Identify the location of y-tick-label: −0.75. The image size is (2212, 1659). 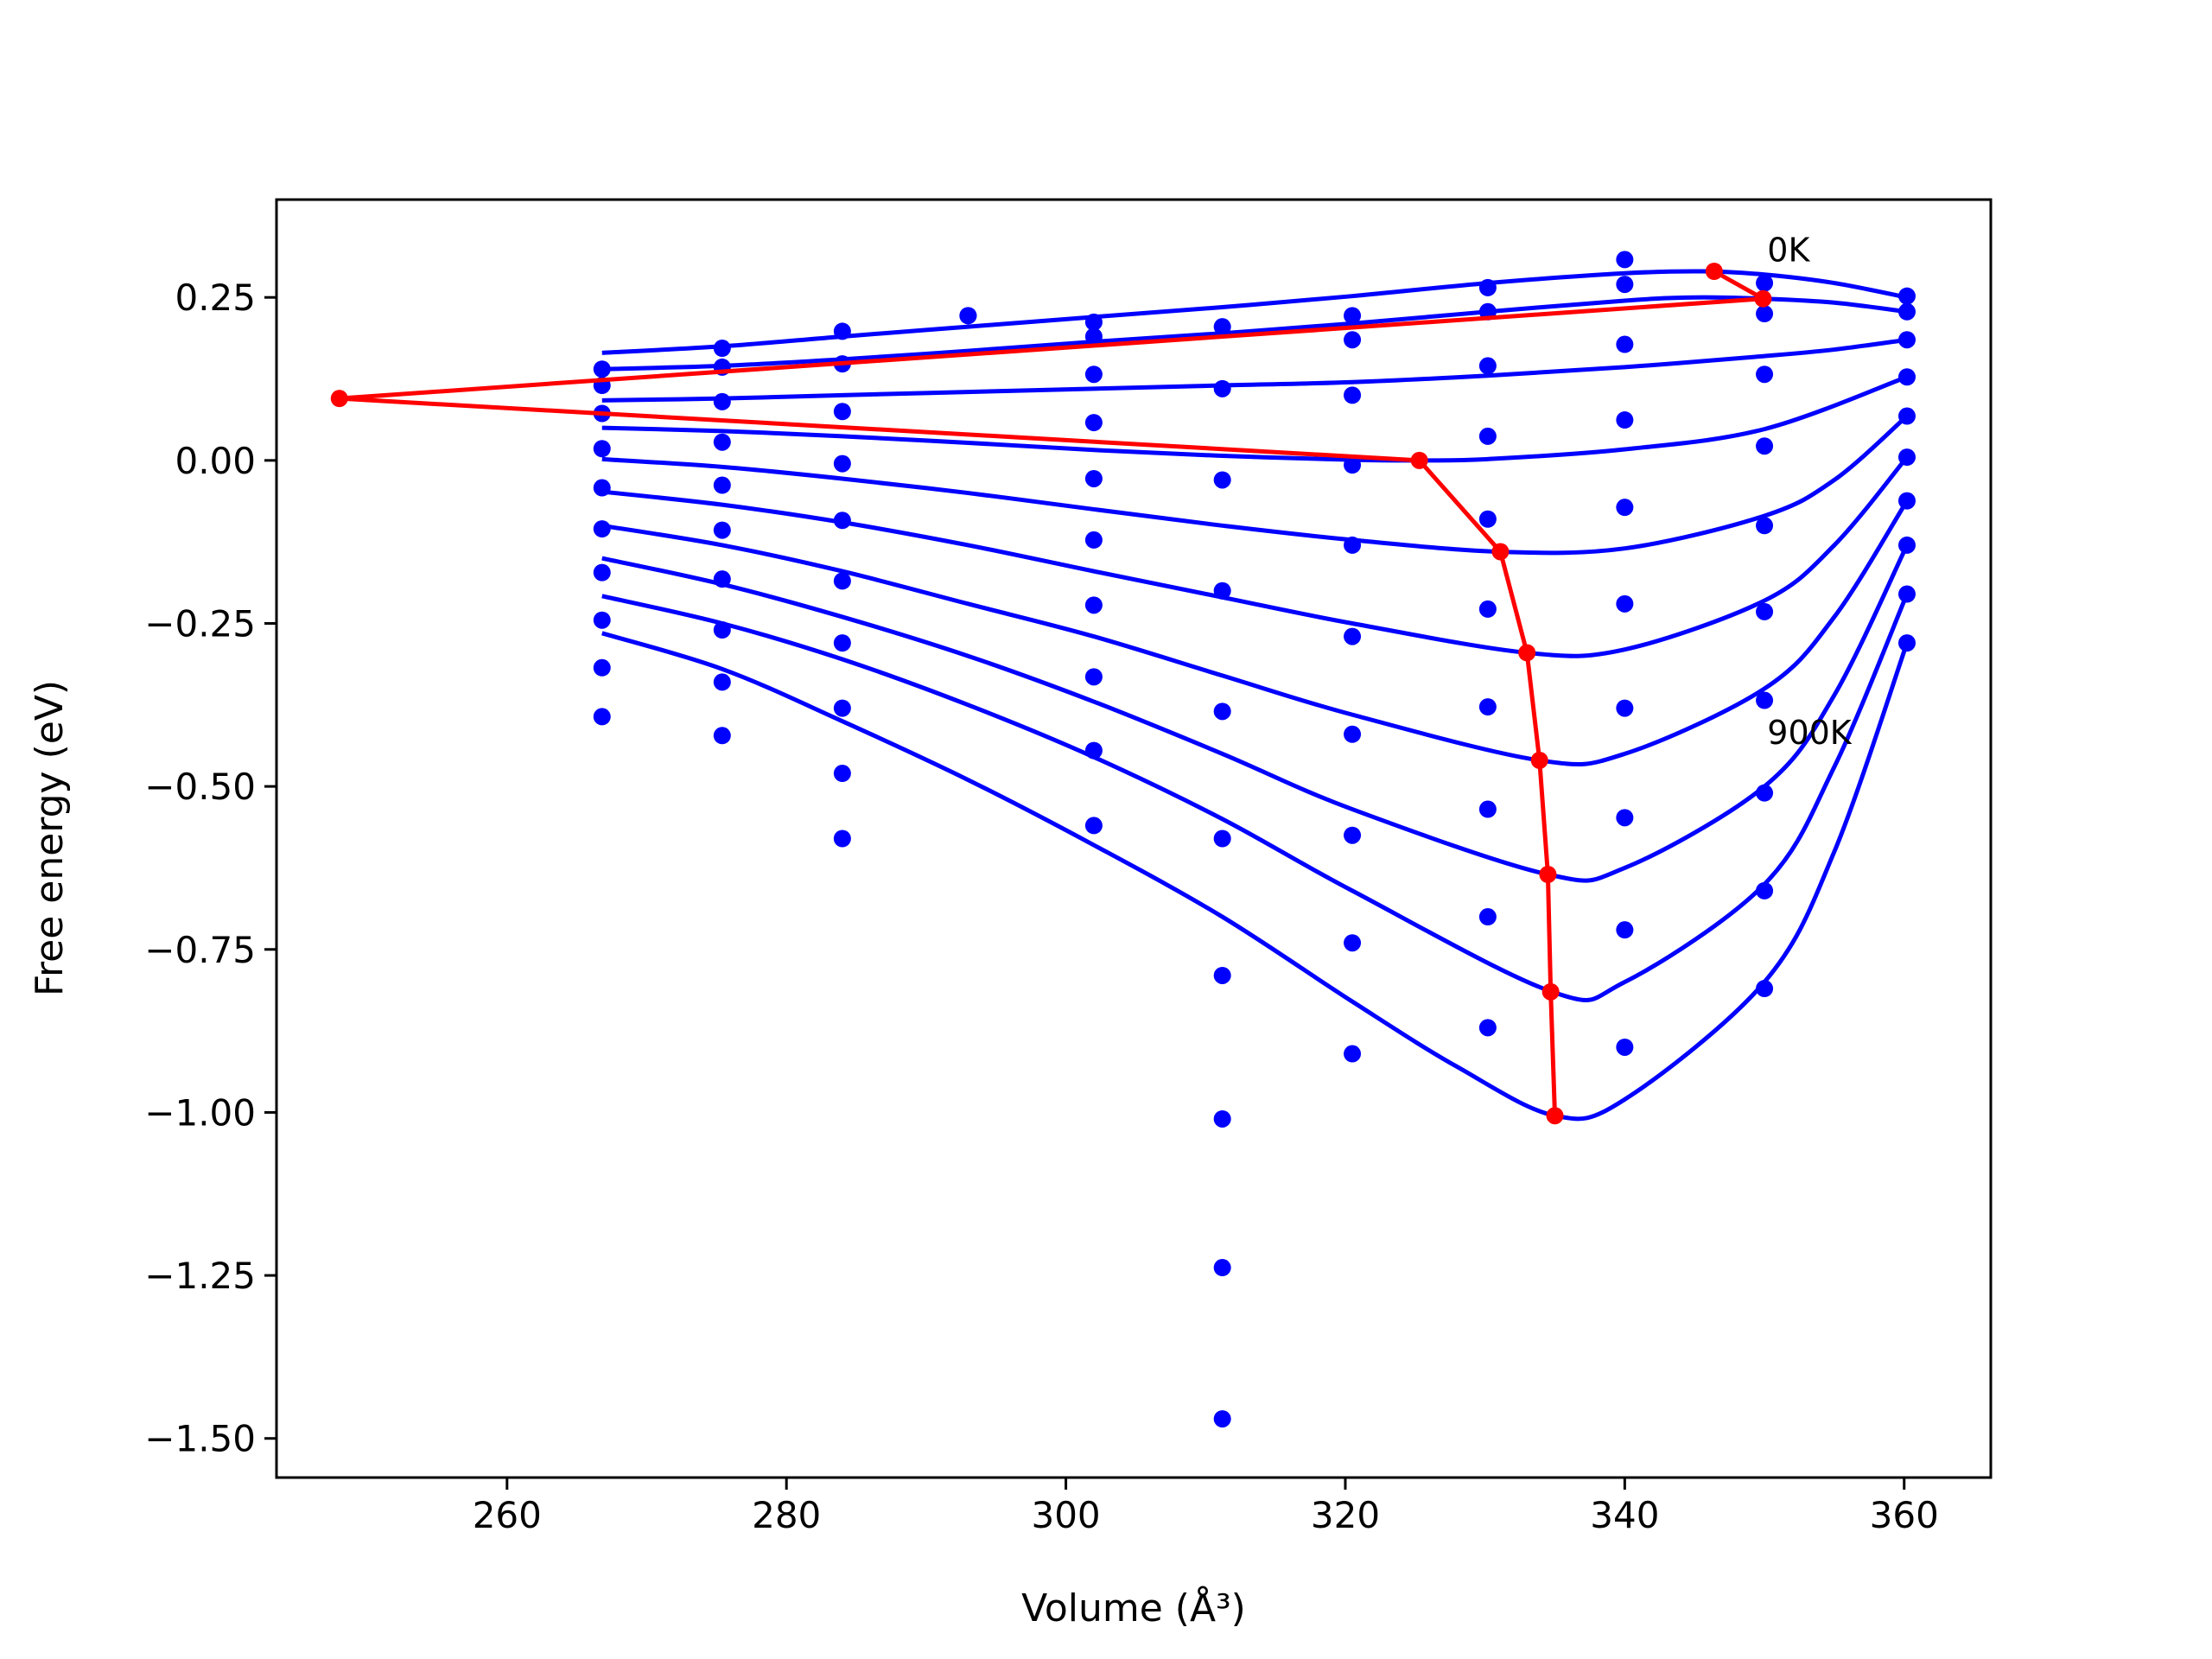
(200, 950).